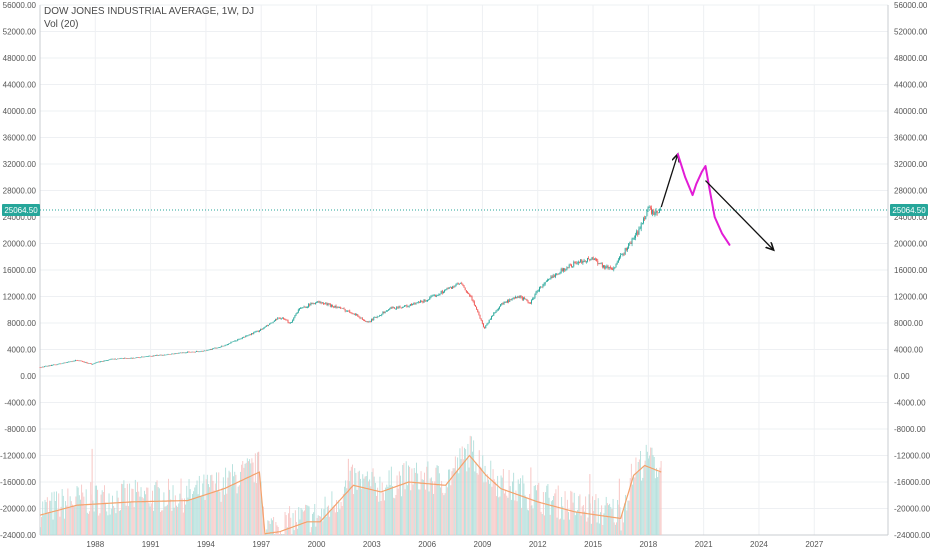 The height and width of the screenshot is (550, 932). Describe the element at coordinates (20, 138) in the screenshot. I see `y-tick-label-left: 36000.00` at that location.